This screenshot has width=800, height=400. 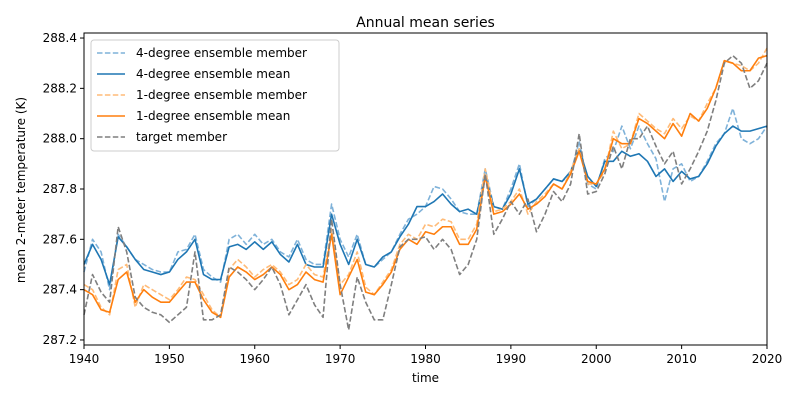 I want to click on y-tick-label: 288.2, so click(x=60, y=88).